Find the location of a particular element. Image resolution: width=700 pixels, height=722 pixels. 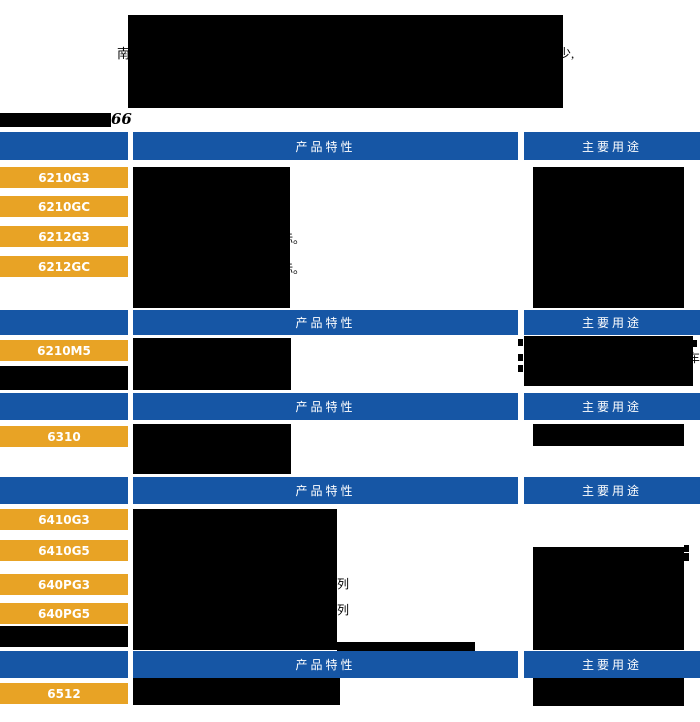

redacted-table3-uses is located at coordinates (608, 435).